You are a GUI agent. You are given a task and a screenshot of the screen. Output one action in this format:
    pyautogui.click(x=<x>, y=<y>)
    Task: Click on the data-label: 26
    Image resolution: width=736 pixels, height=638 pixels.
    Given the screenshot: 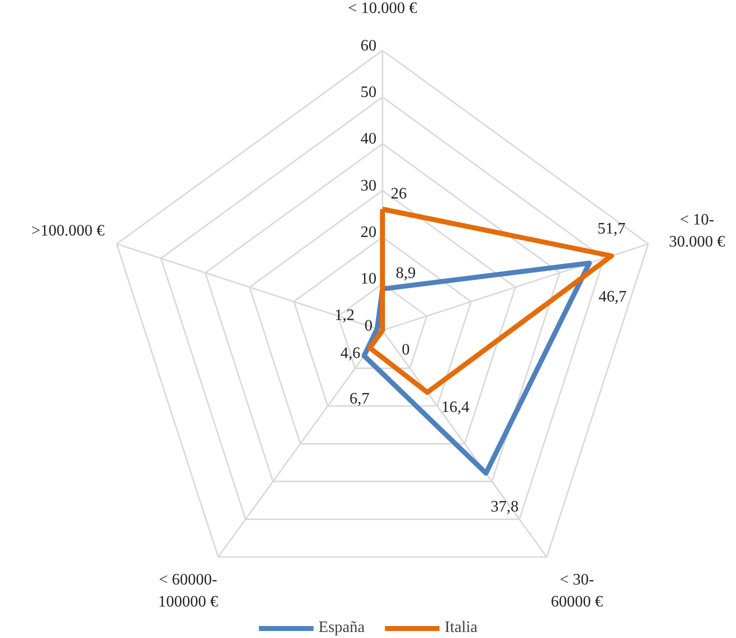 What is the action you would take?
    pyautogui.click(x=398, y=193)
    